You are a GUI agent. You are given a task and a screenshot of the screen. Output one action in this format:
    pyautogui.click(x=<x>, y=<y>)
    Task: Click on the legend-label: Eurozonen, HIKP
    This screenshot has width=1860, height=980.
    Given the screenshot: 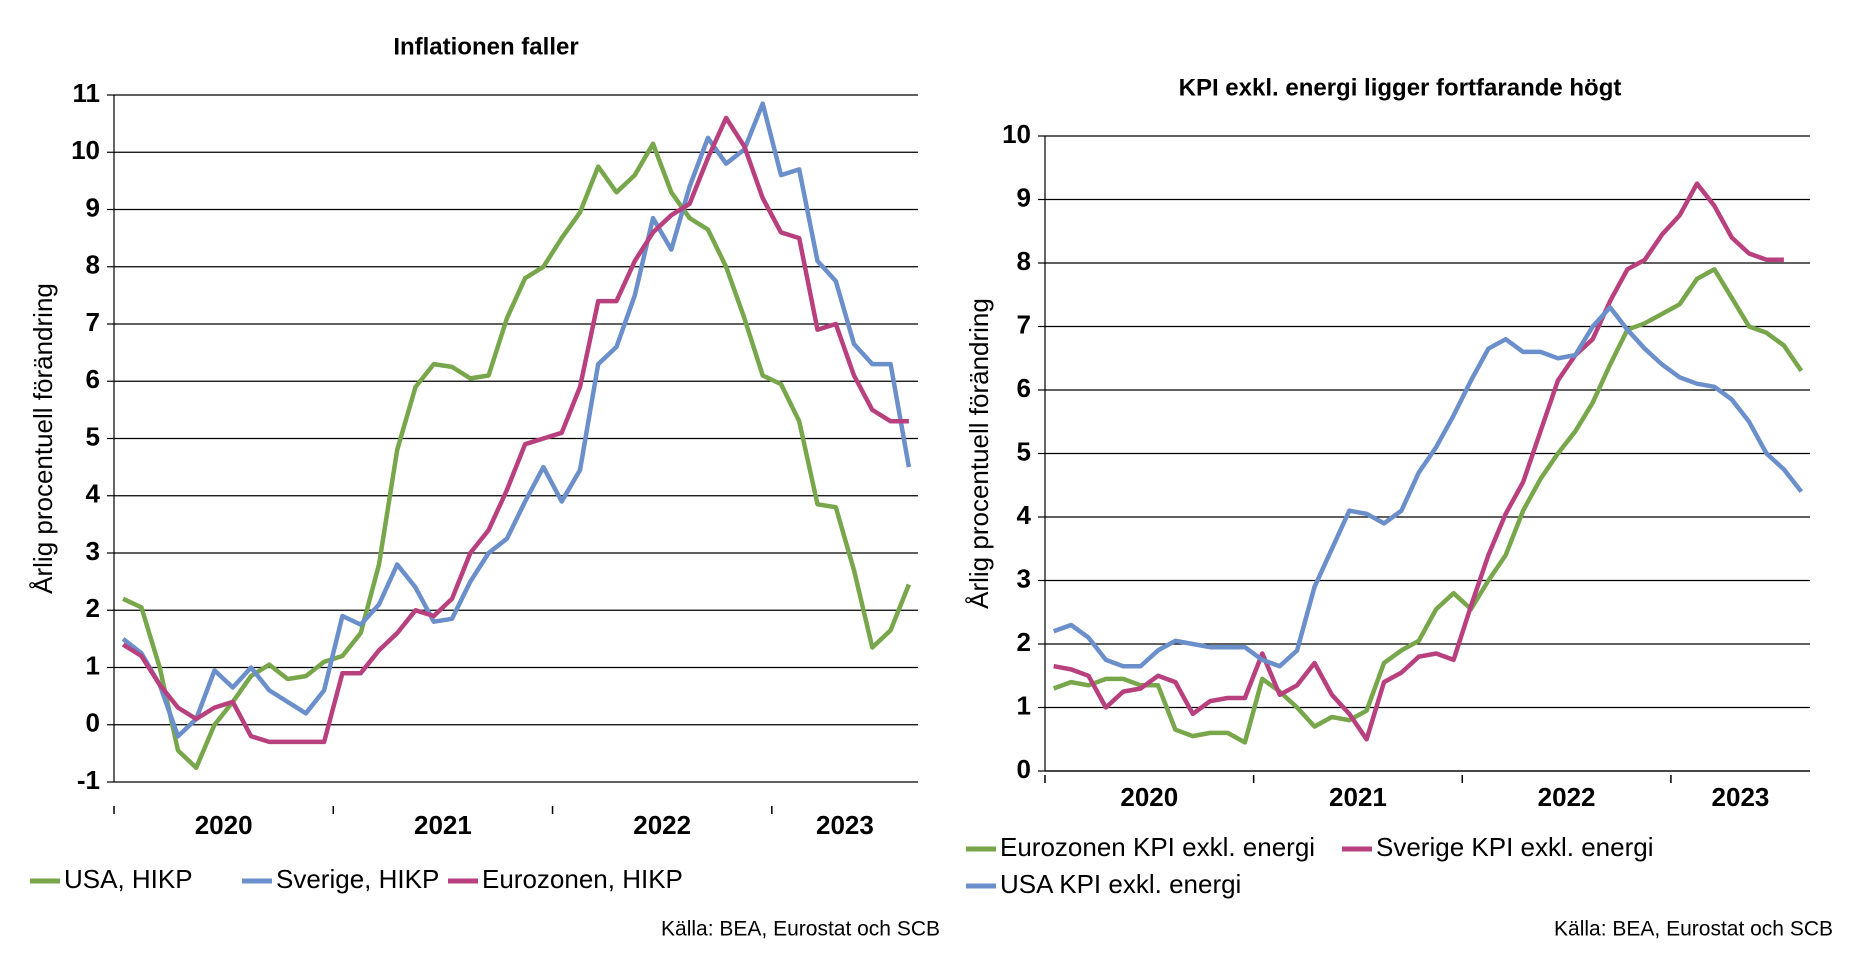 What is the action you would take?
    pyautogui.click(x=582, y=879)
    